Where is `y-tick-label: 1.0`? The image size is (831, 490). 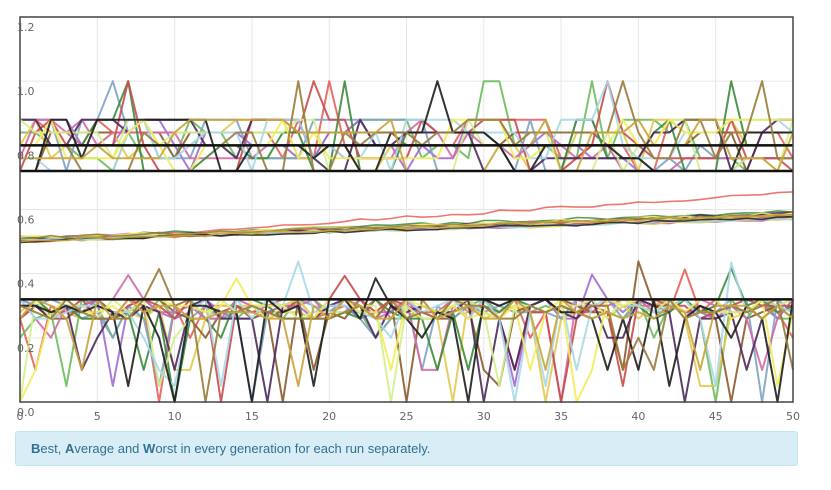
y-tick-label: 1.0 is located at coordinates (26, 91).